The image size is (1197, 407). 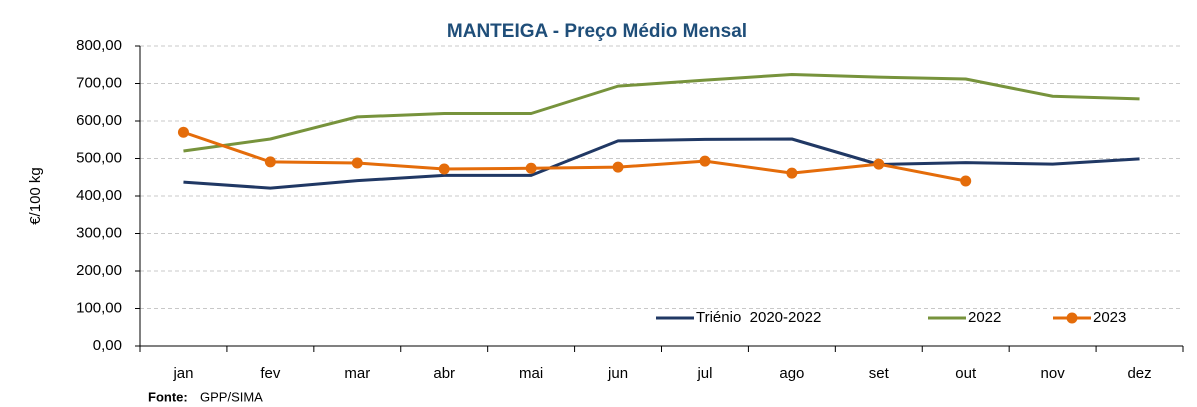 I want to click on source-label: Fonte:, so click(x=168, y=396).